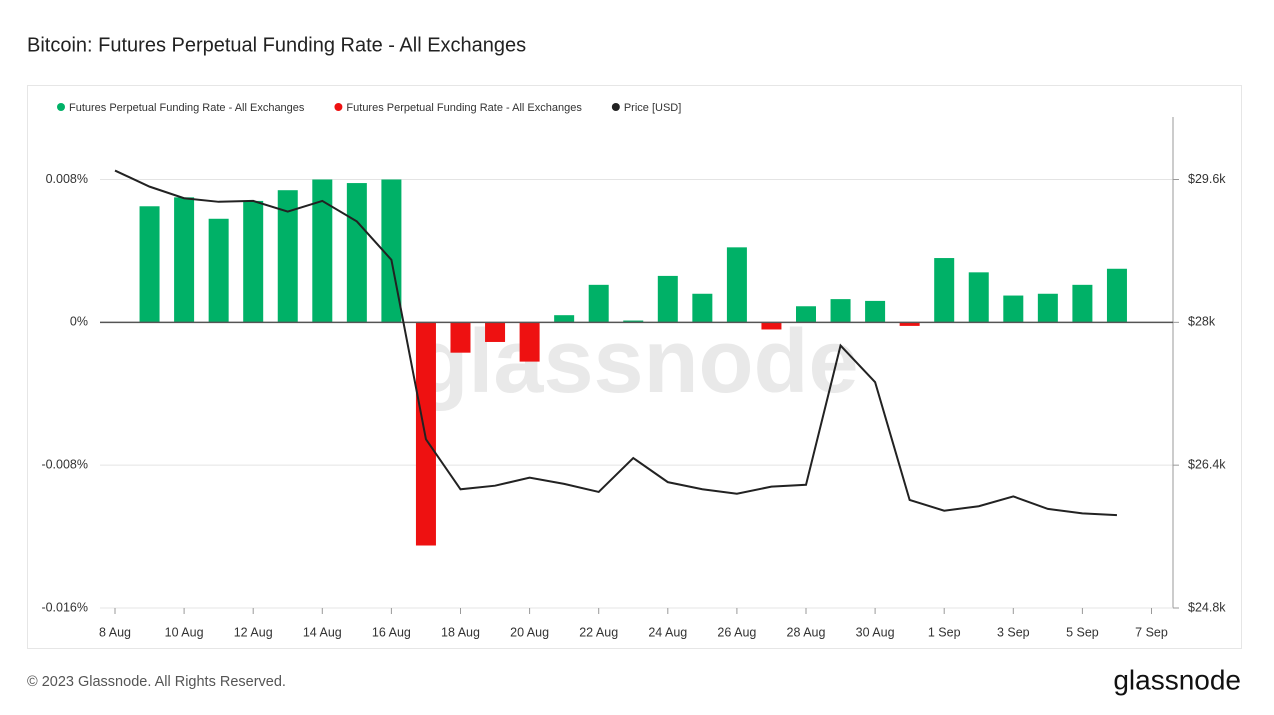 Image resolution: width=1274 pixels, height=715 pixels. Describe the element at coordinates (1207, 464) in the screenshot. I see `y2-tick-label: $26.4k` at that location.